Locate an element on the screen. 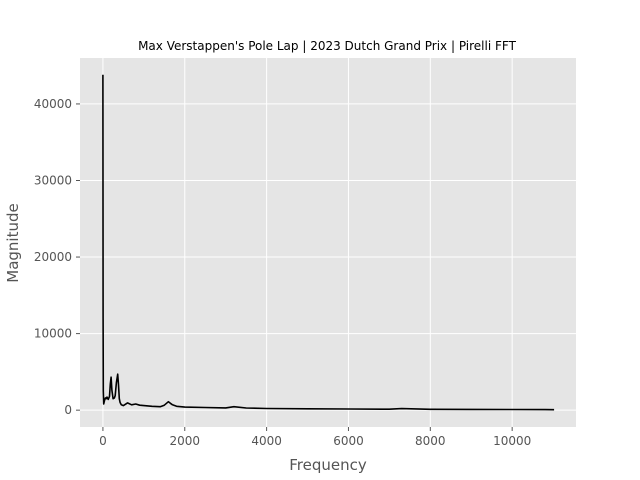 Image resolution: width=640 pixels, height=480 pixels. x-tick-label: 10000 is located at coordinates (512, 441).